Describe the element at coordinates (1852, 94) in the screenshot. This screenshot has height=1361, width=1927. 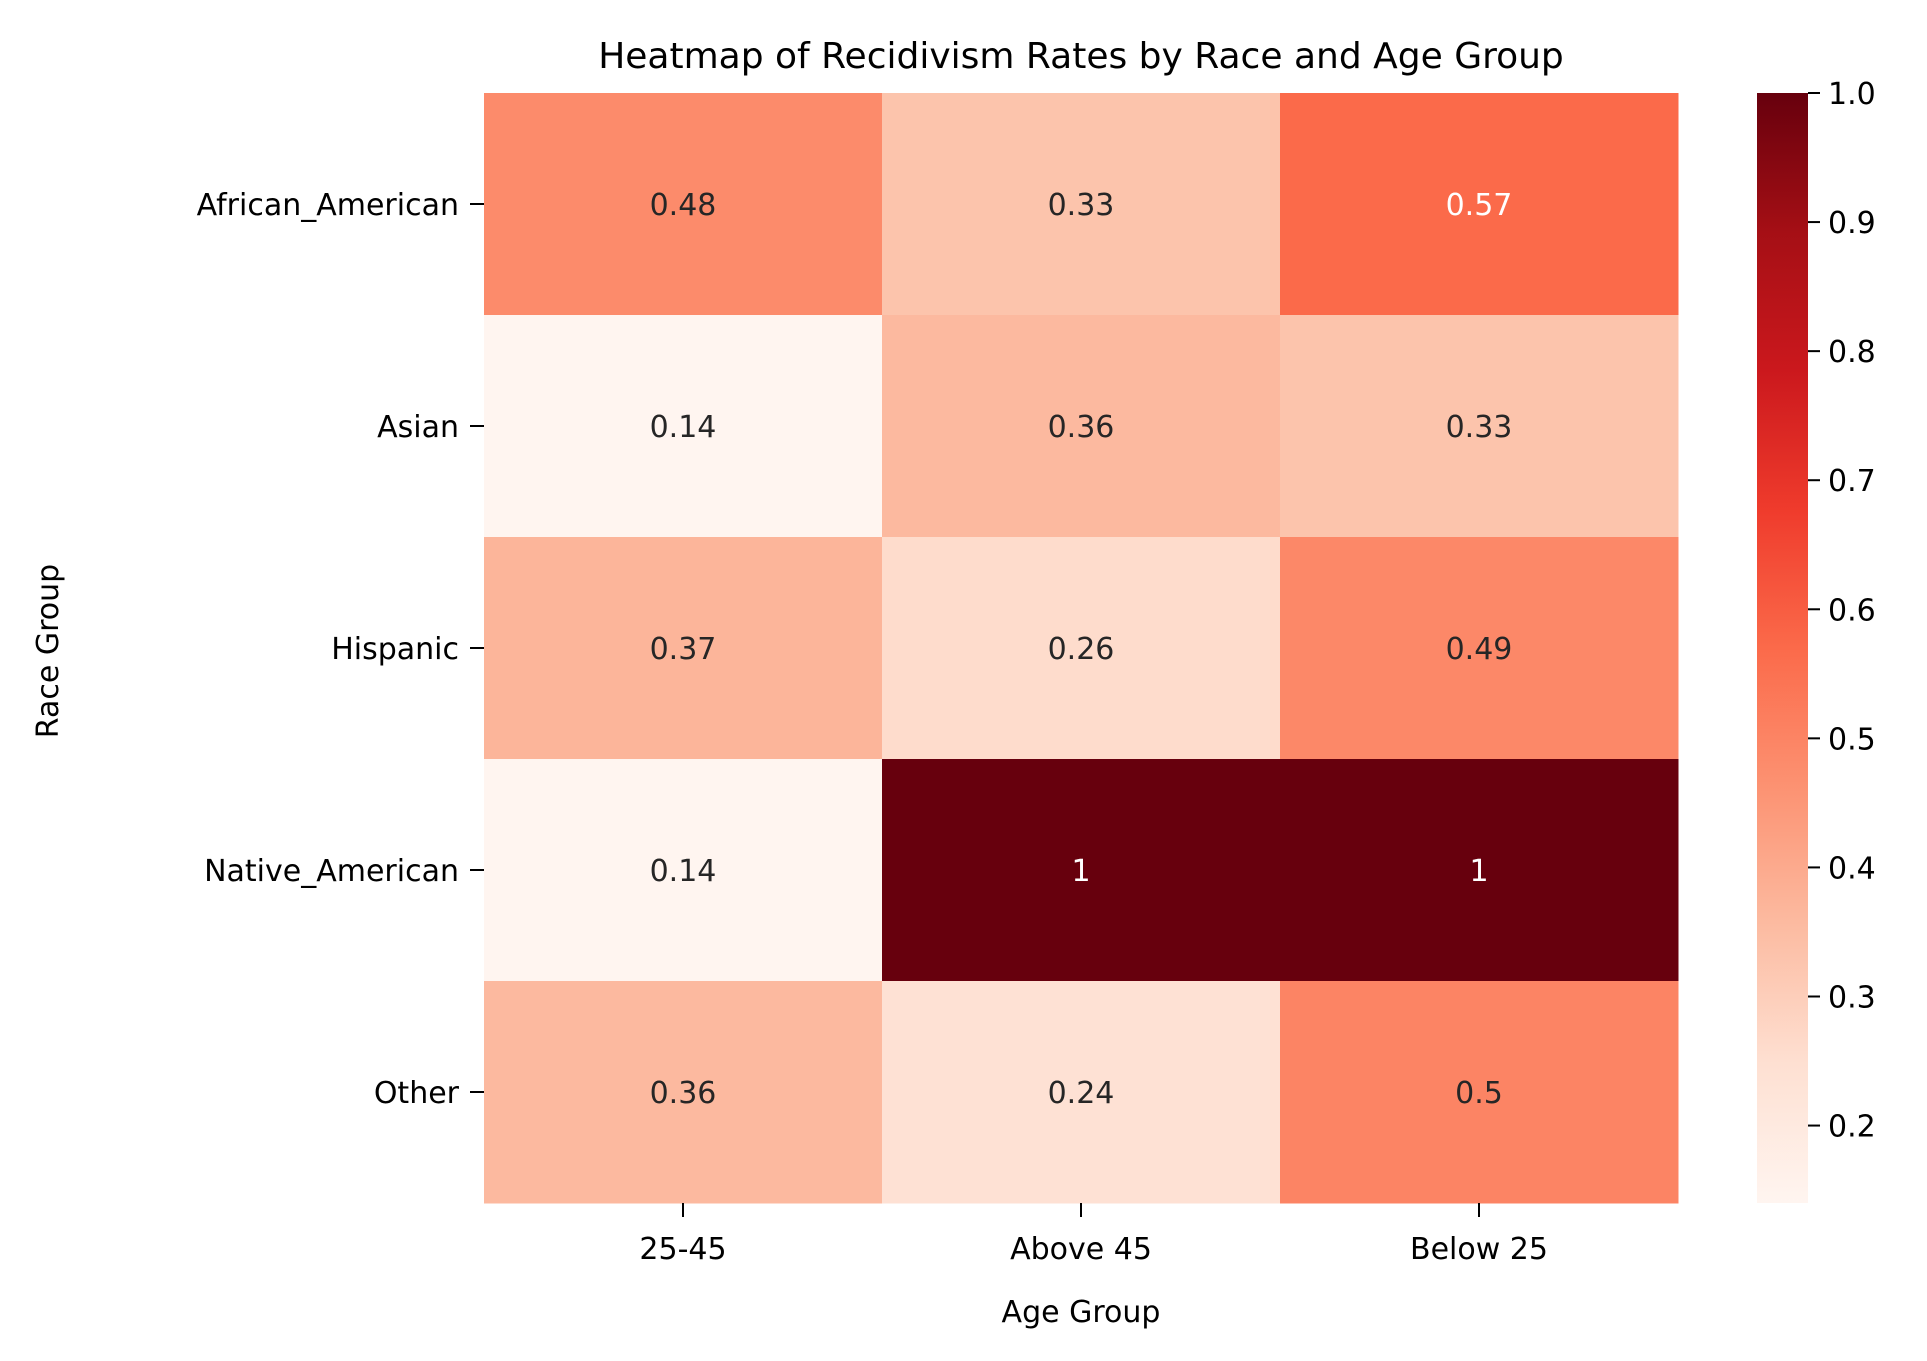
I see `colorbar-tick-label: 1.0` at that location.